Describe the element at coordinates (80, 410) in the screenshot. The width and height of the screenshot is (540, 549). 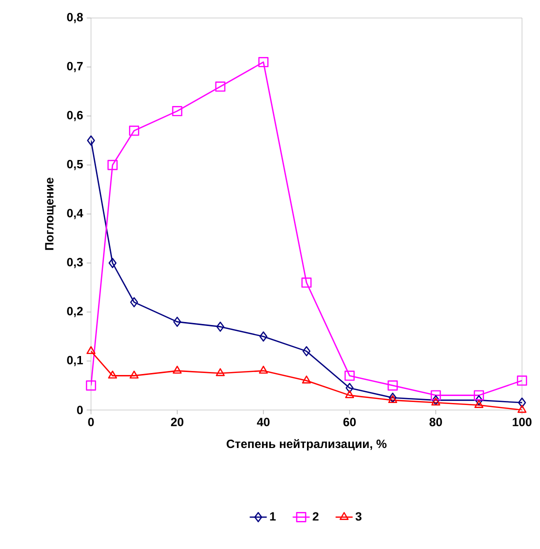
I see `y-tick-label: 0` at that location.